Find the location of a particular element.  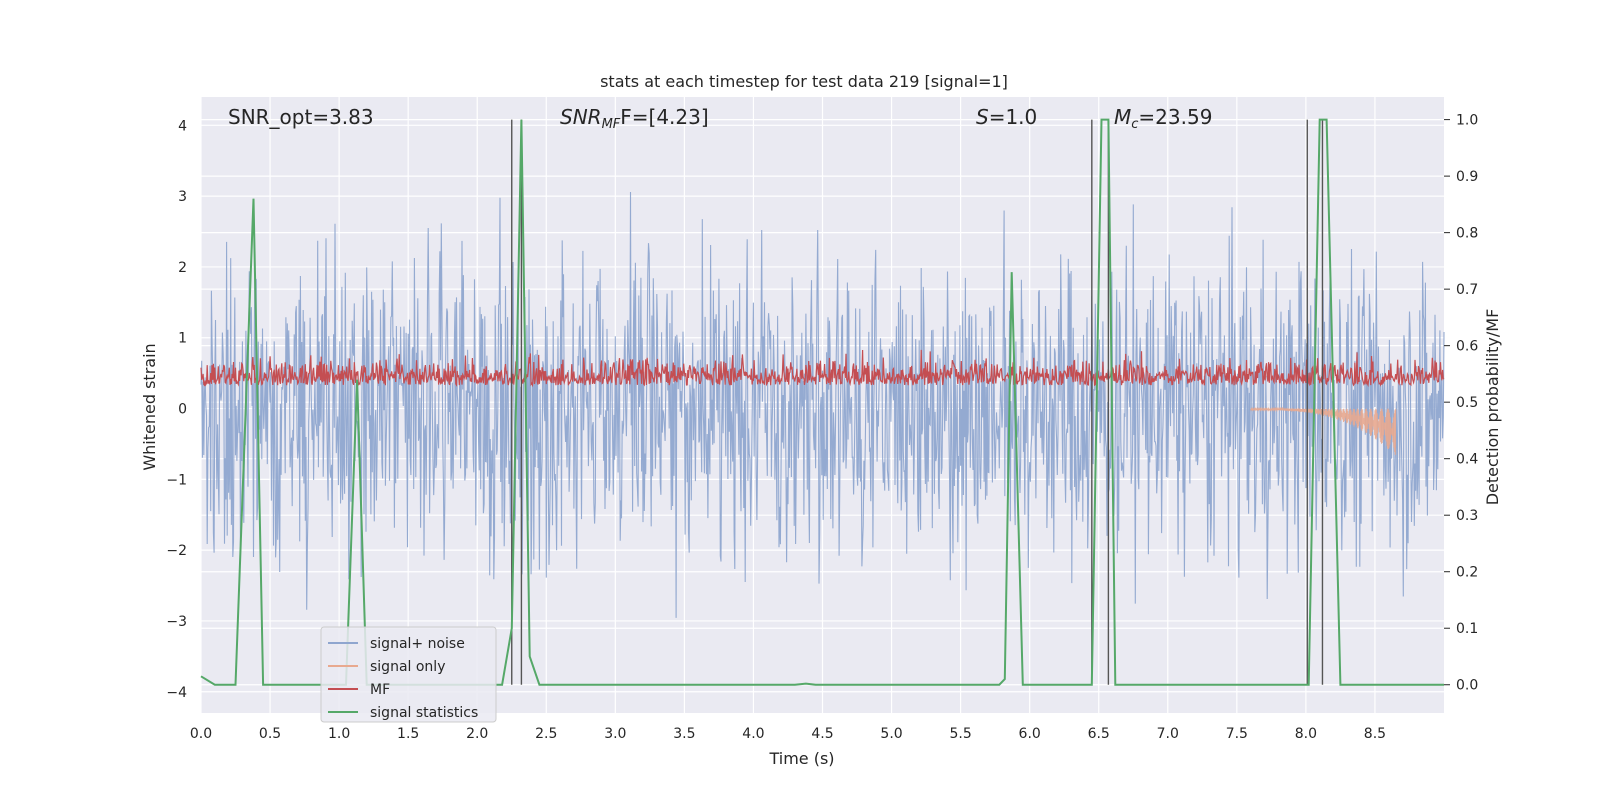

series-mf is located at coordinates (822, 368).